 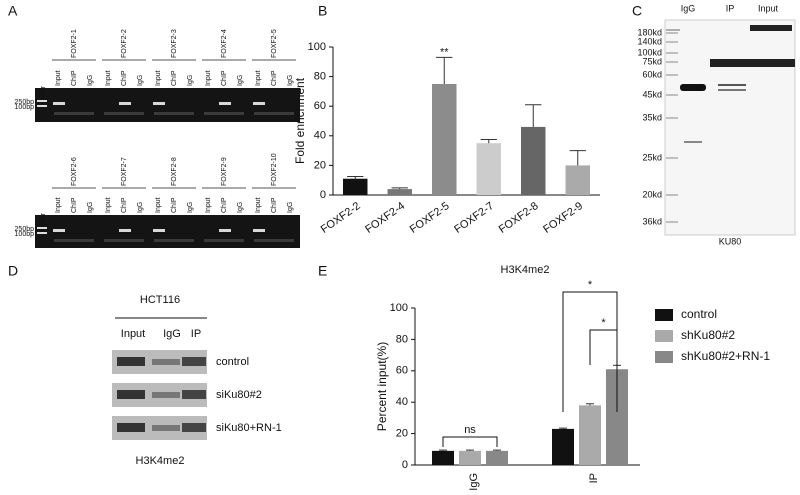 I want to click on group-label: FOXF2-3, so click(x=174, y=43).